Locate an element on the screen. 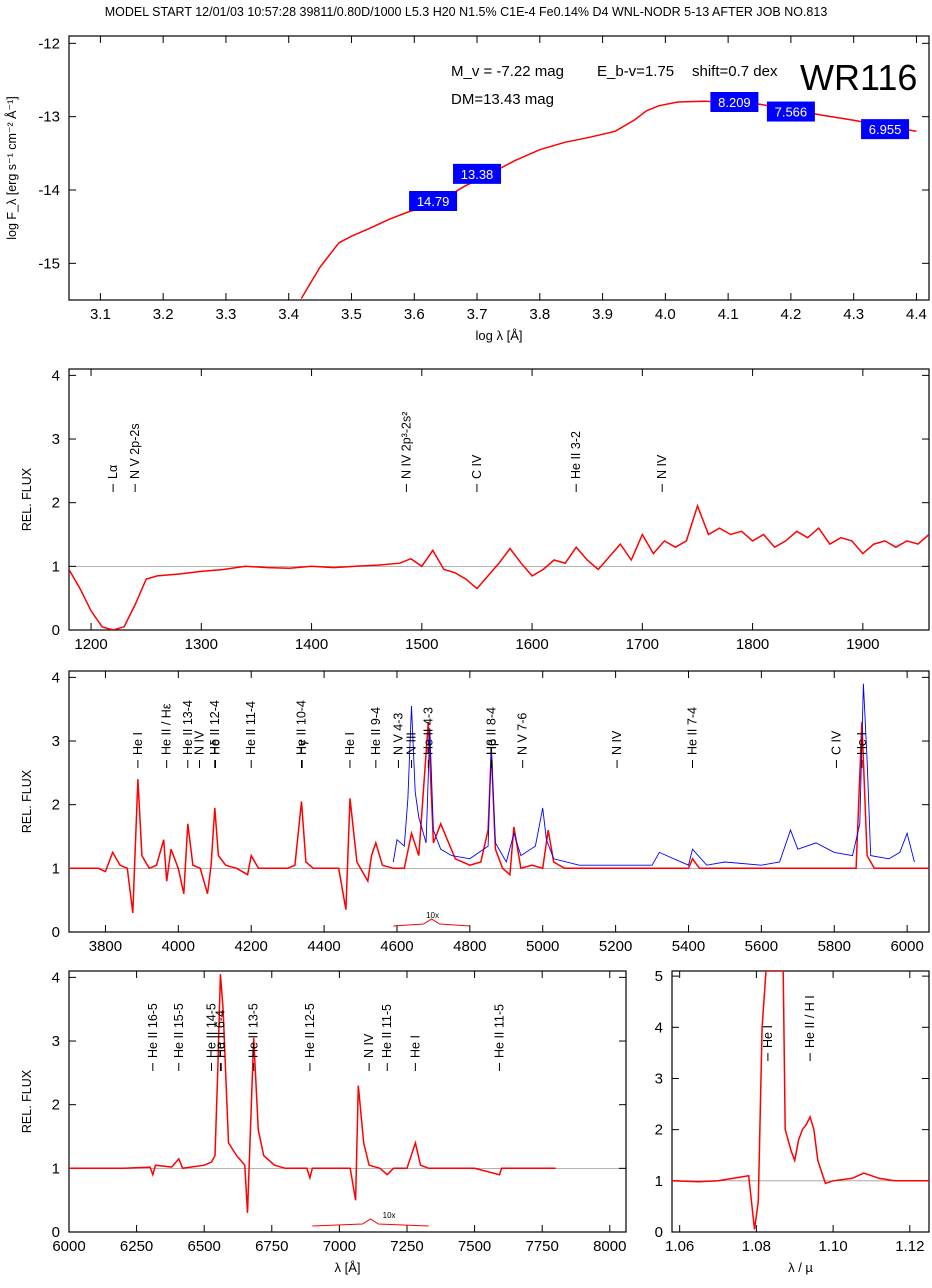 This screenshot has width=932, height=1288. x-tick-label: 3.1 is located at coordinates (100, 314).